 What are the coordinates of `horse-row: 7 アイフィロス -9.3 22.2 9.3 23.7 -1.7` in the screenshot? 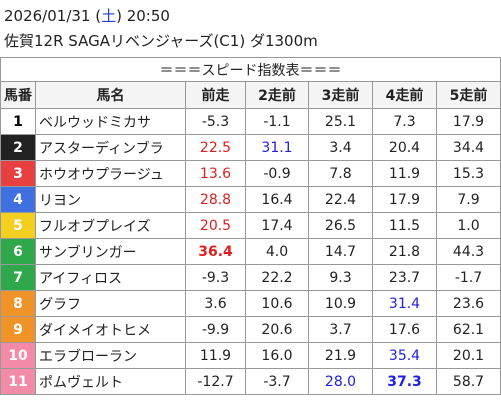 It's located at (250, 277).